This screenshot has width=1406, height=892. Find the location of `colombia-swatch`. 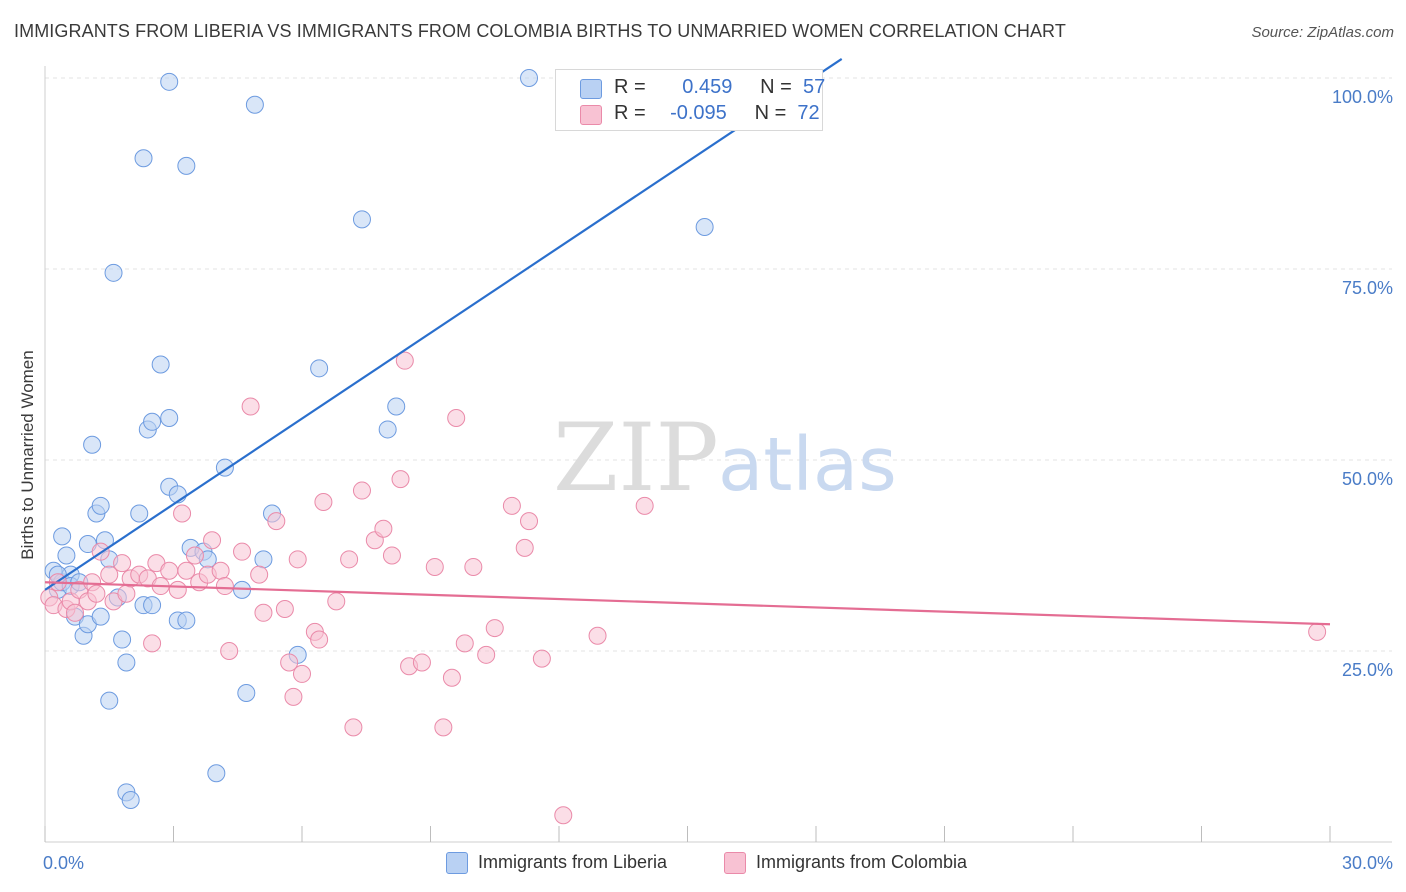

colombia-swatch is located at coordinates (591, 115).